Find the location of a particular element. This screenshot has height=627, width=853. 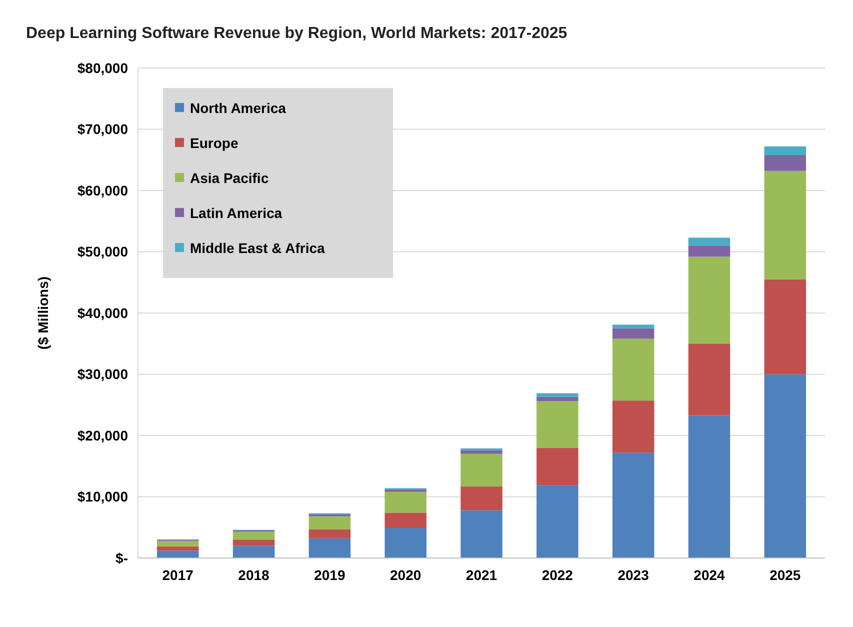

legend-label: Europe is located at coordinates (214, 142).